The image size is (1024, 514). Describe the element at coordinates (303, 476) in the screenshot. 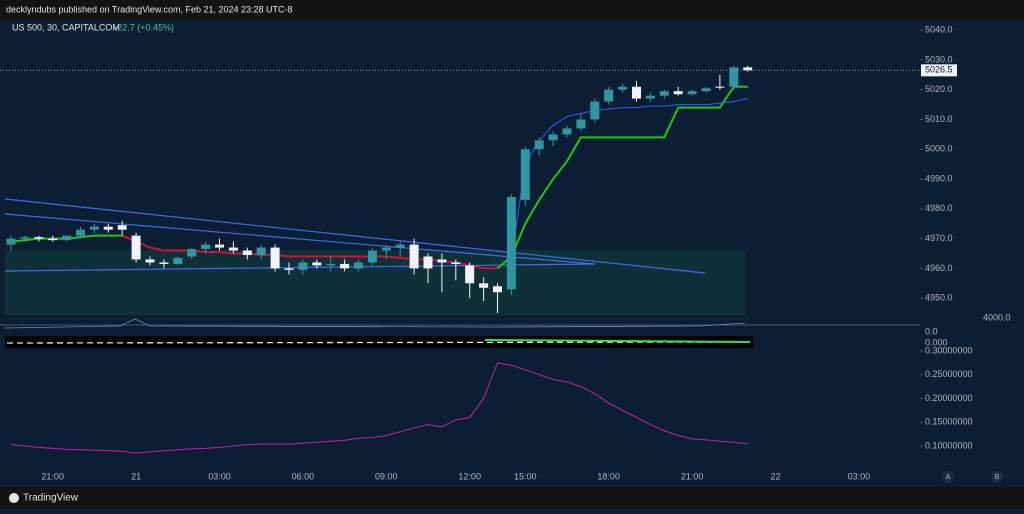

I see `x-tick-label: 06:00` at that location.